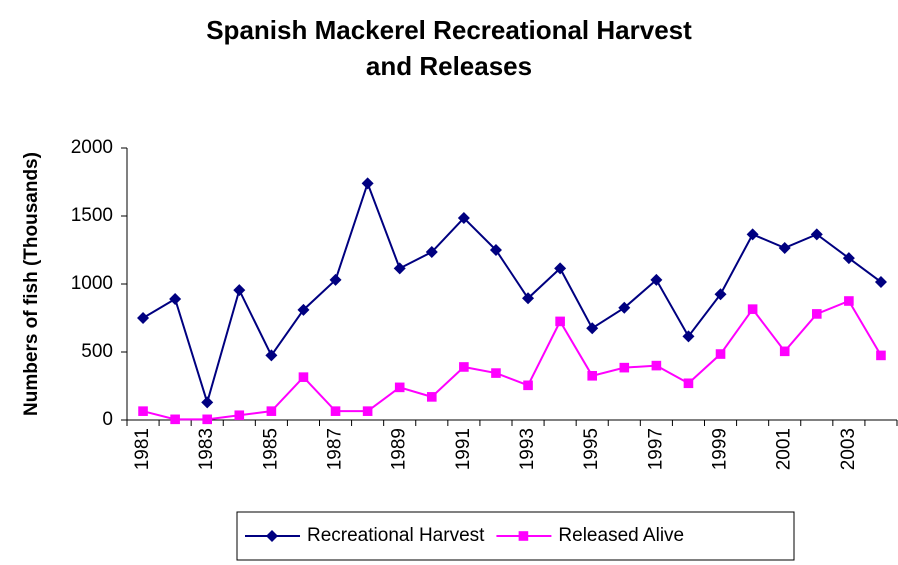 The width and height of the screenshot is (898, 565). Describe the element at coordinates (527, 449) in the screenshot. I see `x-tick-label: 1993` at that location.